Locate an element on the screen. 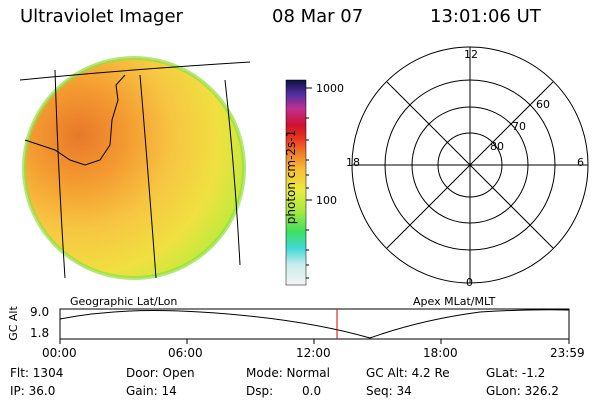  status-ip: IP: 36.0 is located at coordinates (33, 391).